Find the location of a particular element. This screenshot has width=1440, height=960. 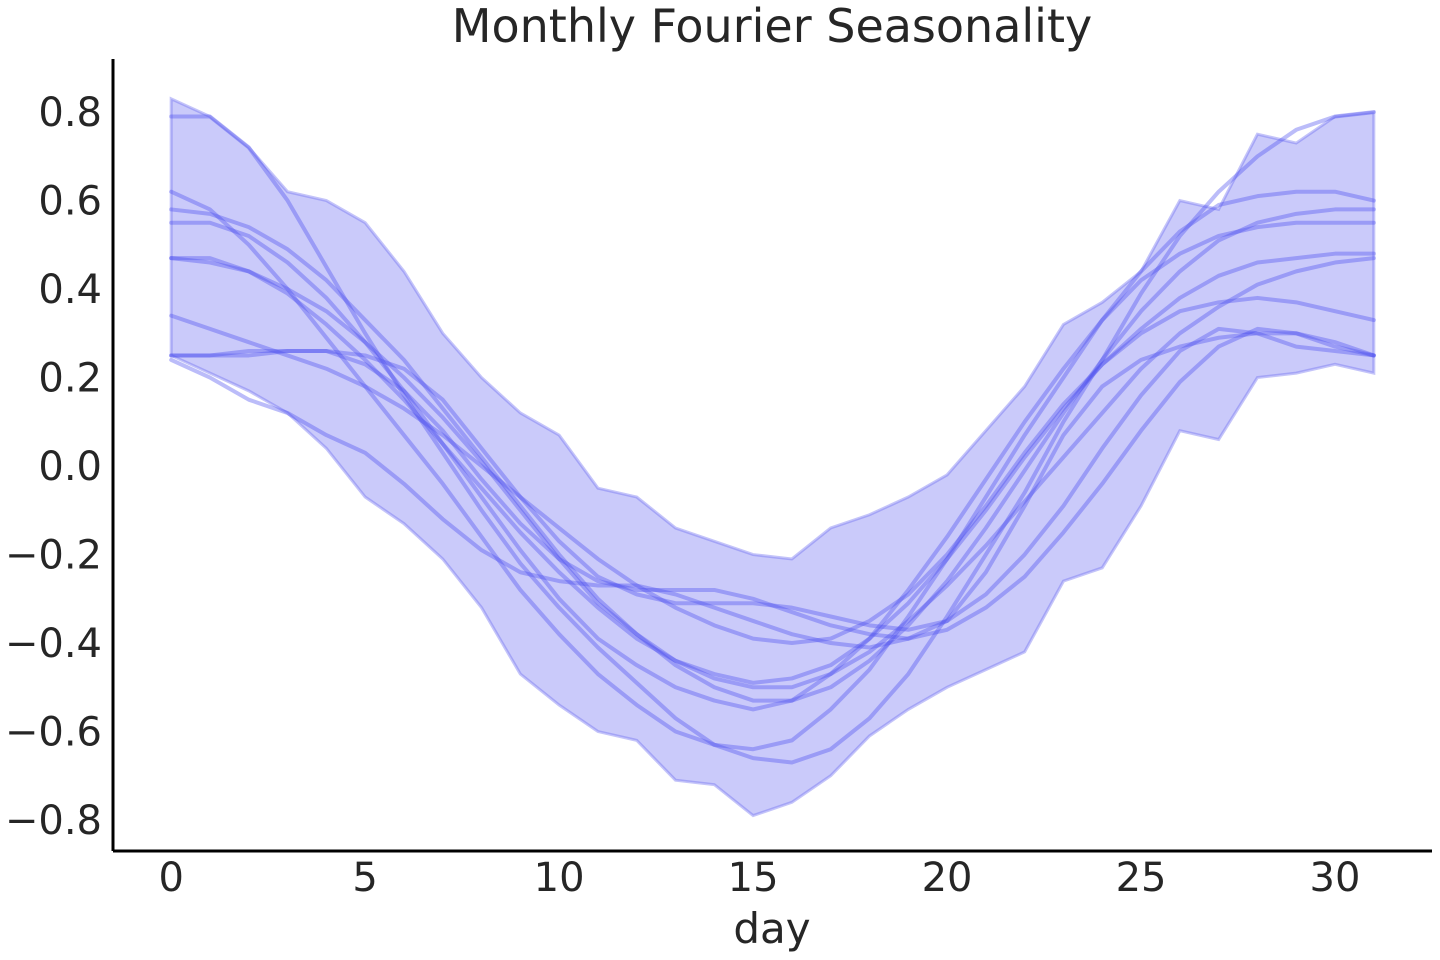

y-tick-label: 0.0 is located at coordinates (70, 467).